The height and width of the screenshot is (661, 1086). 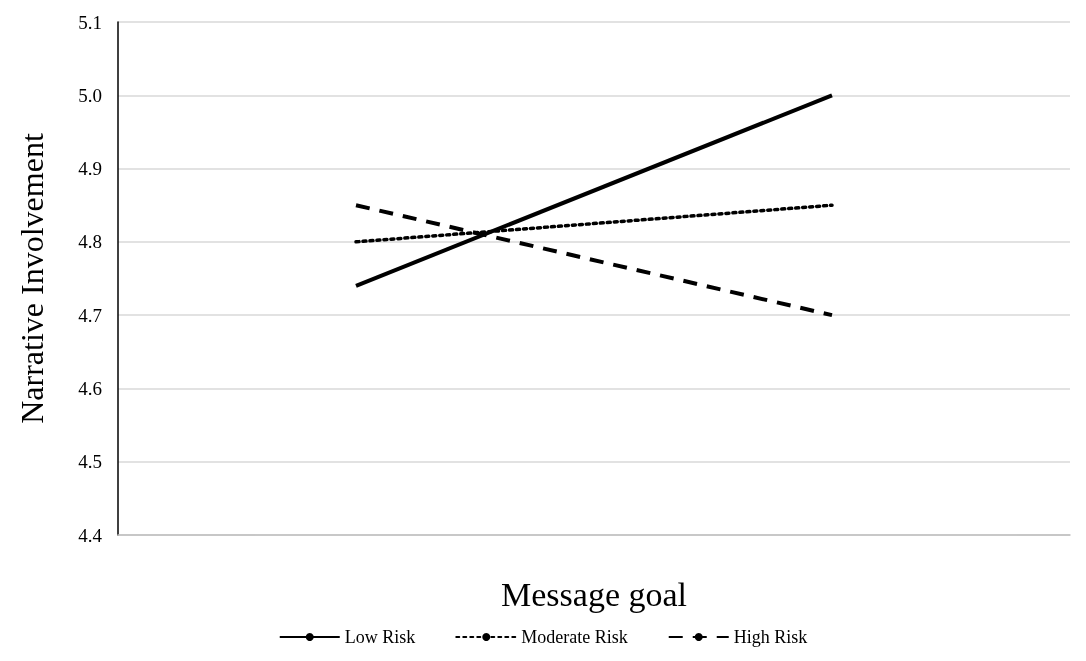 What do you see at coordinates (90, 388) in the screenshot?
I see `y-tick-label: 4.6` at bounding box center [90, 388].